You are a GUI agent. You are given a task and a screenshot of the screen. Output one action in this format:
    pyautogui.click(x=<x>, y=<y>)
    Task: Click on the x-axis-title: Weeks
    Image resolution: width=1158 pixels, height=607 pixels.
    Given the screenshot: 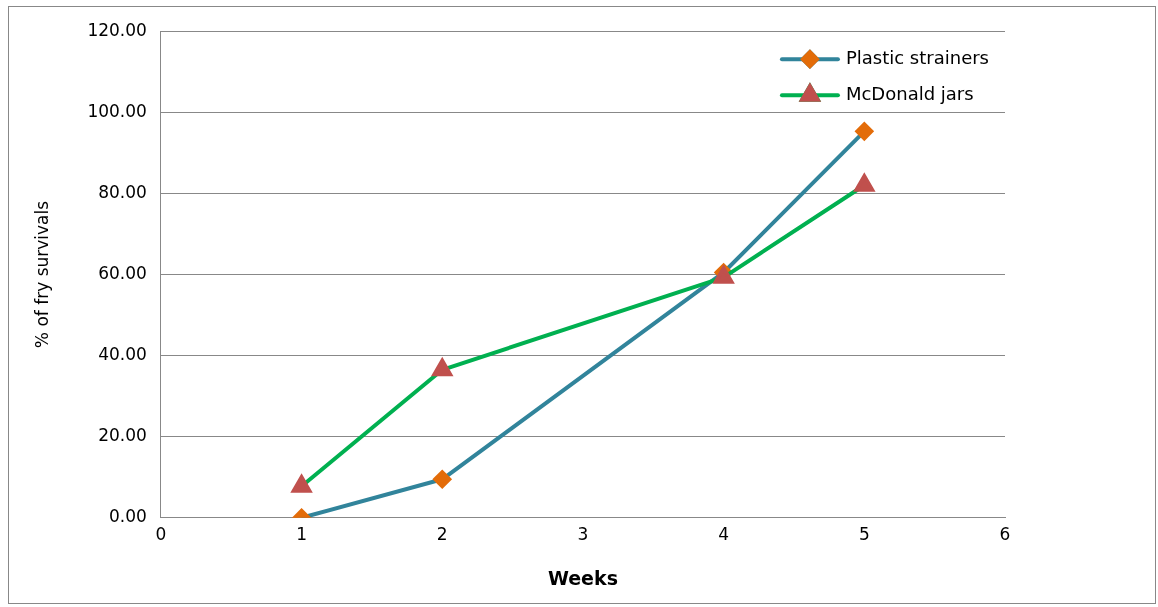 What is the action you would take?
    pyautogui.click(x=582, y=577)
    